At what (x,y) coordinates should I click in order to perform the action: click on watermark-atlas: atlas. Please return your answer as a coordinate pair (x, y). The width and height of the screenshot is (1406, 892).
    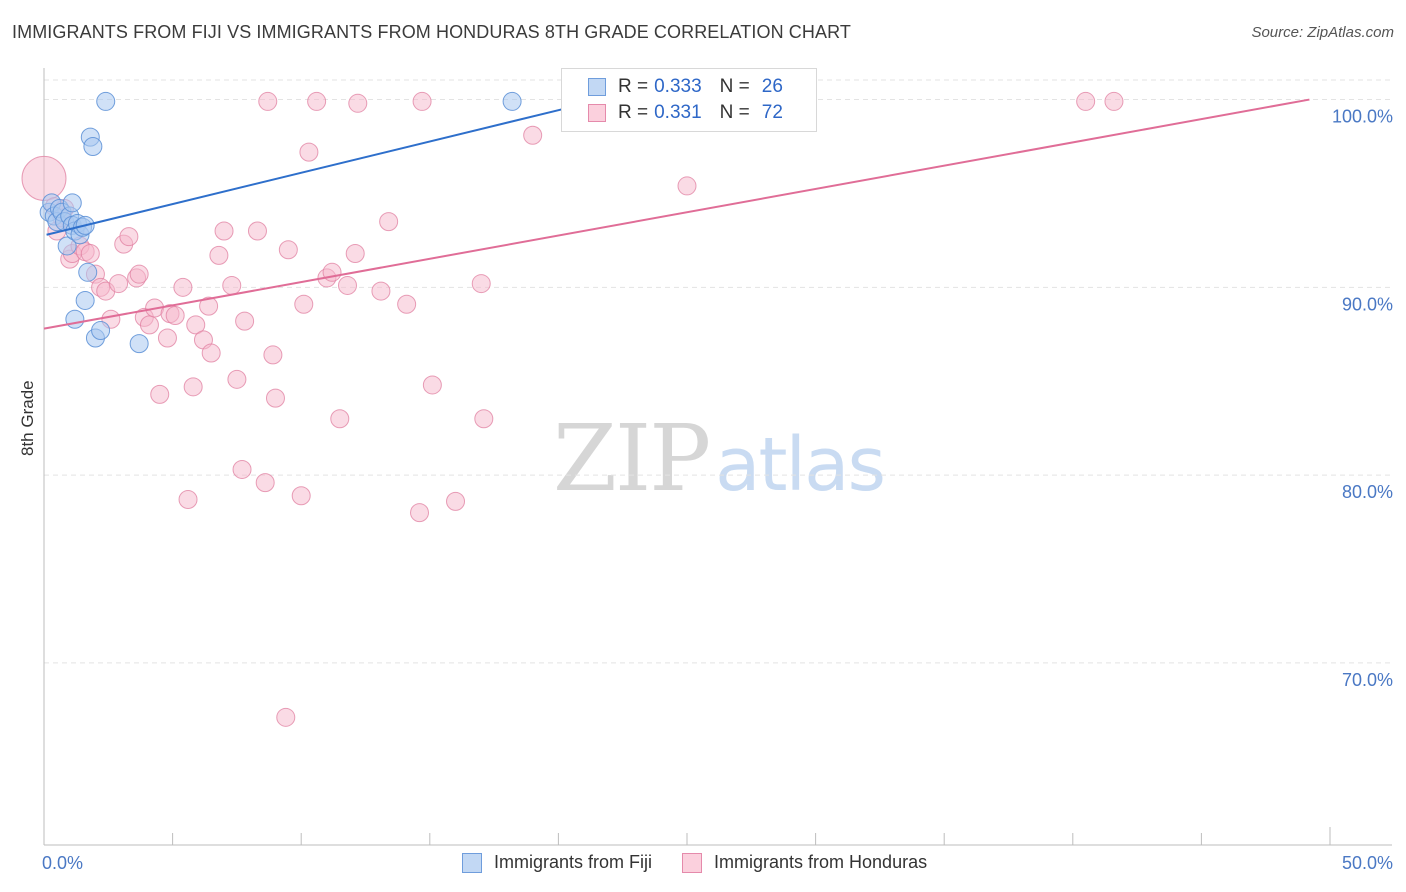
    Looking at the image, I should click on (800, 465).